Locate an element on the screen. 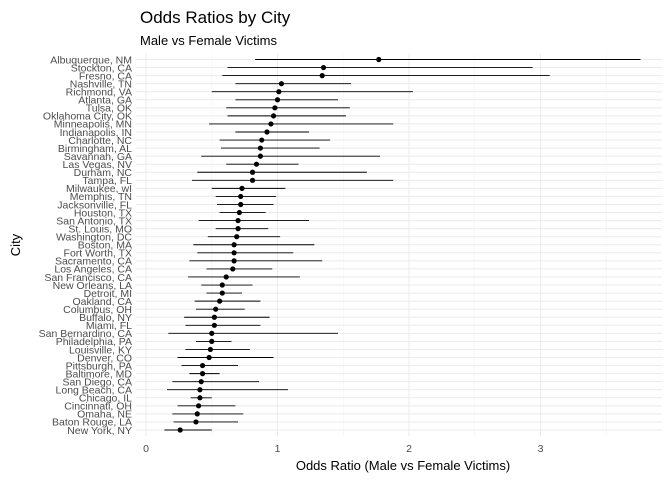 The width and height of the screenshot is (672, 480). y-tick-label: Birmingham, AL is located at coordinates (95, 149).